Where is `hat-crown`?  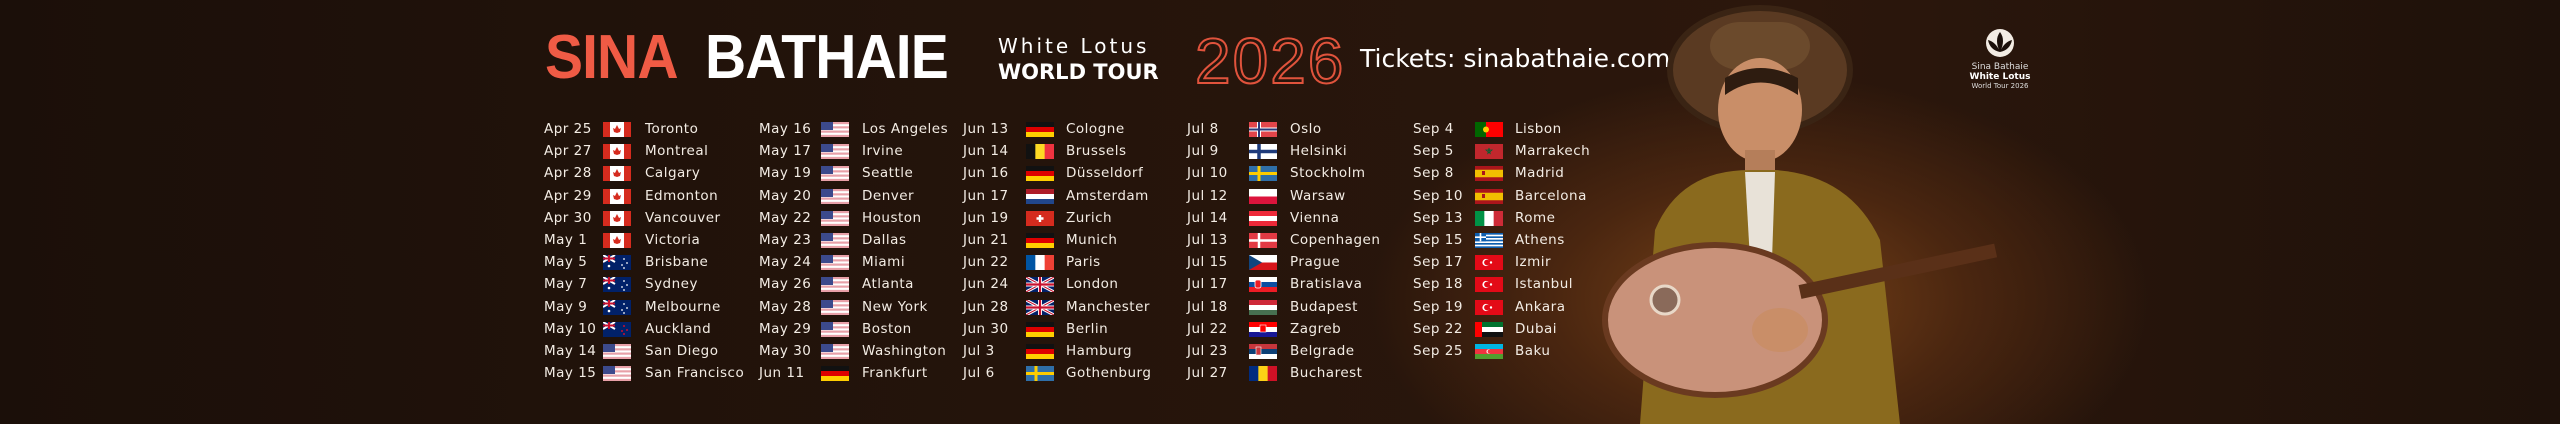
hat-crown is located at coordinates (1760, 46).